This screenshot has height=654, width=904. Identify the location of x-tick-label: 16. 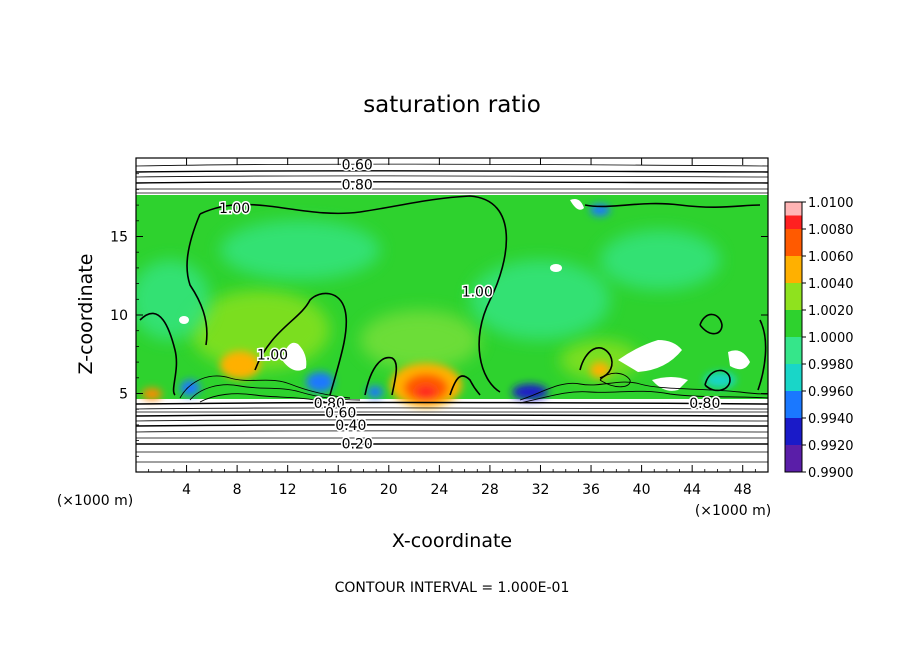
(338, 490).